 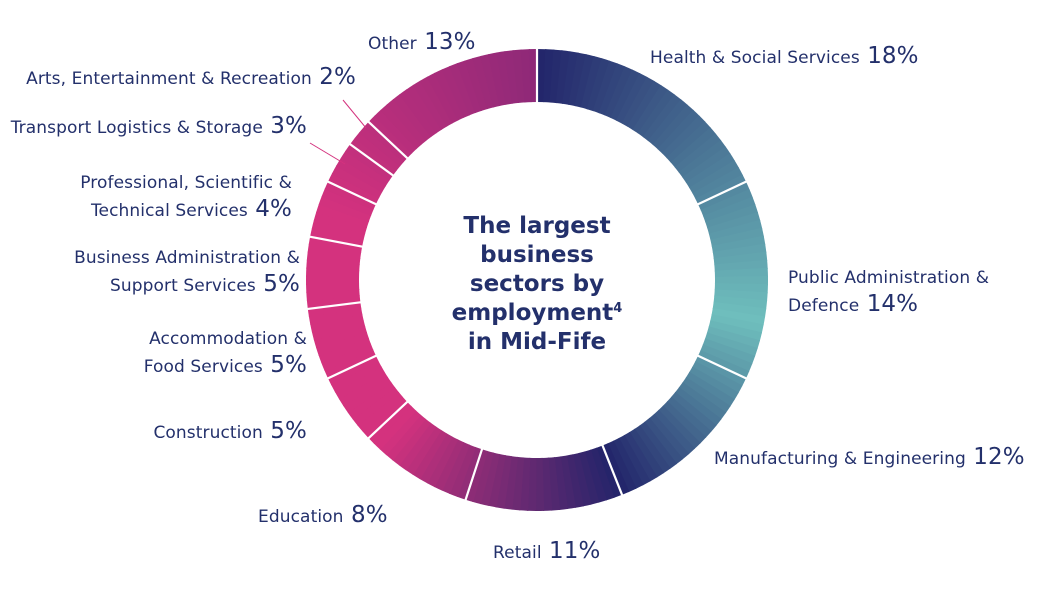 What do you see at coordinates (323, 516) in the screenshot?
I see `slice-label-5: Education 8%` at bounding box center [323, 516].